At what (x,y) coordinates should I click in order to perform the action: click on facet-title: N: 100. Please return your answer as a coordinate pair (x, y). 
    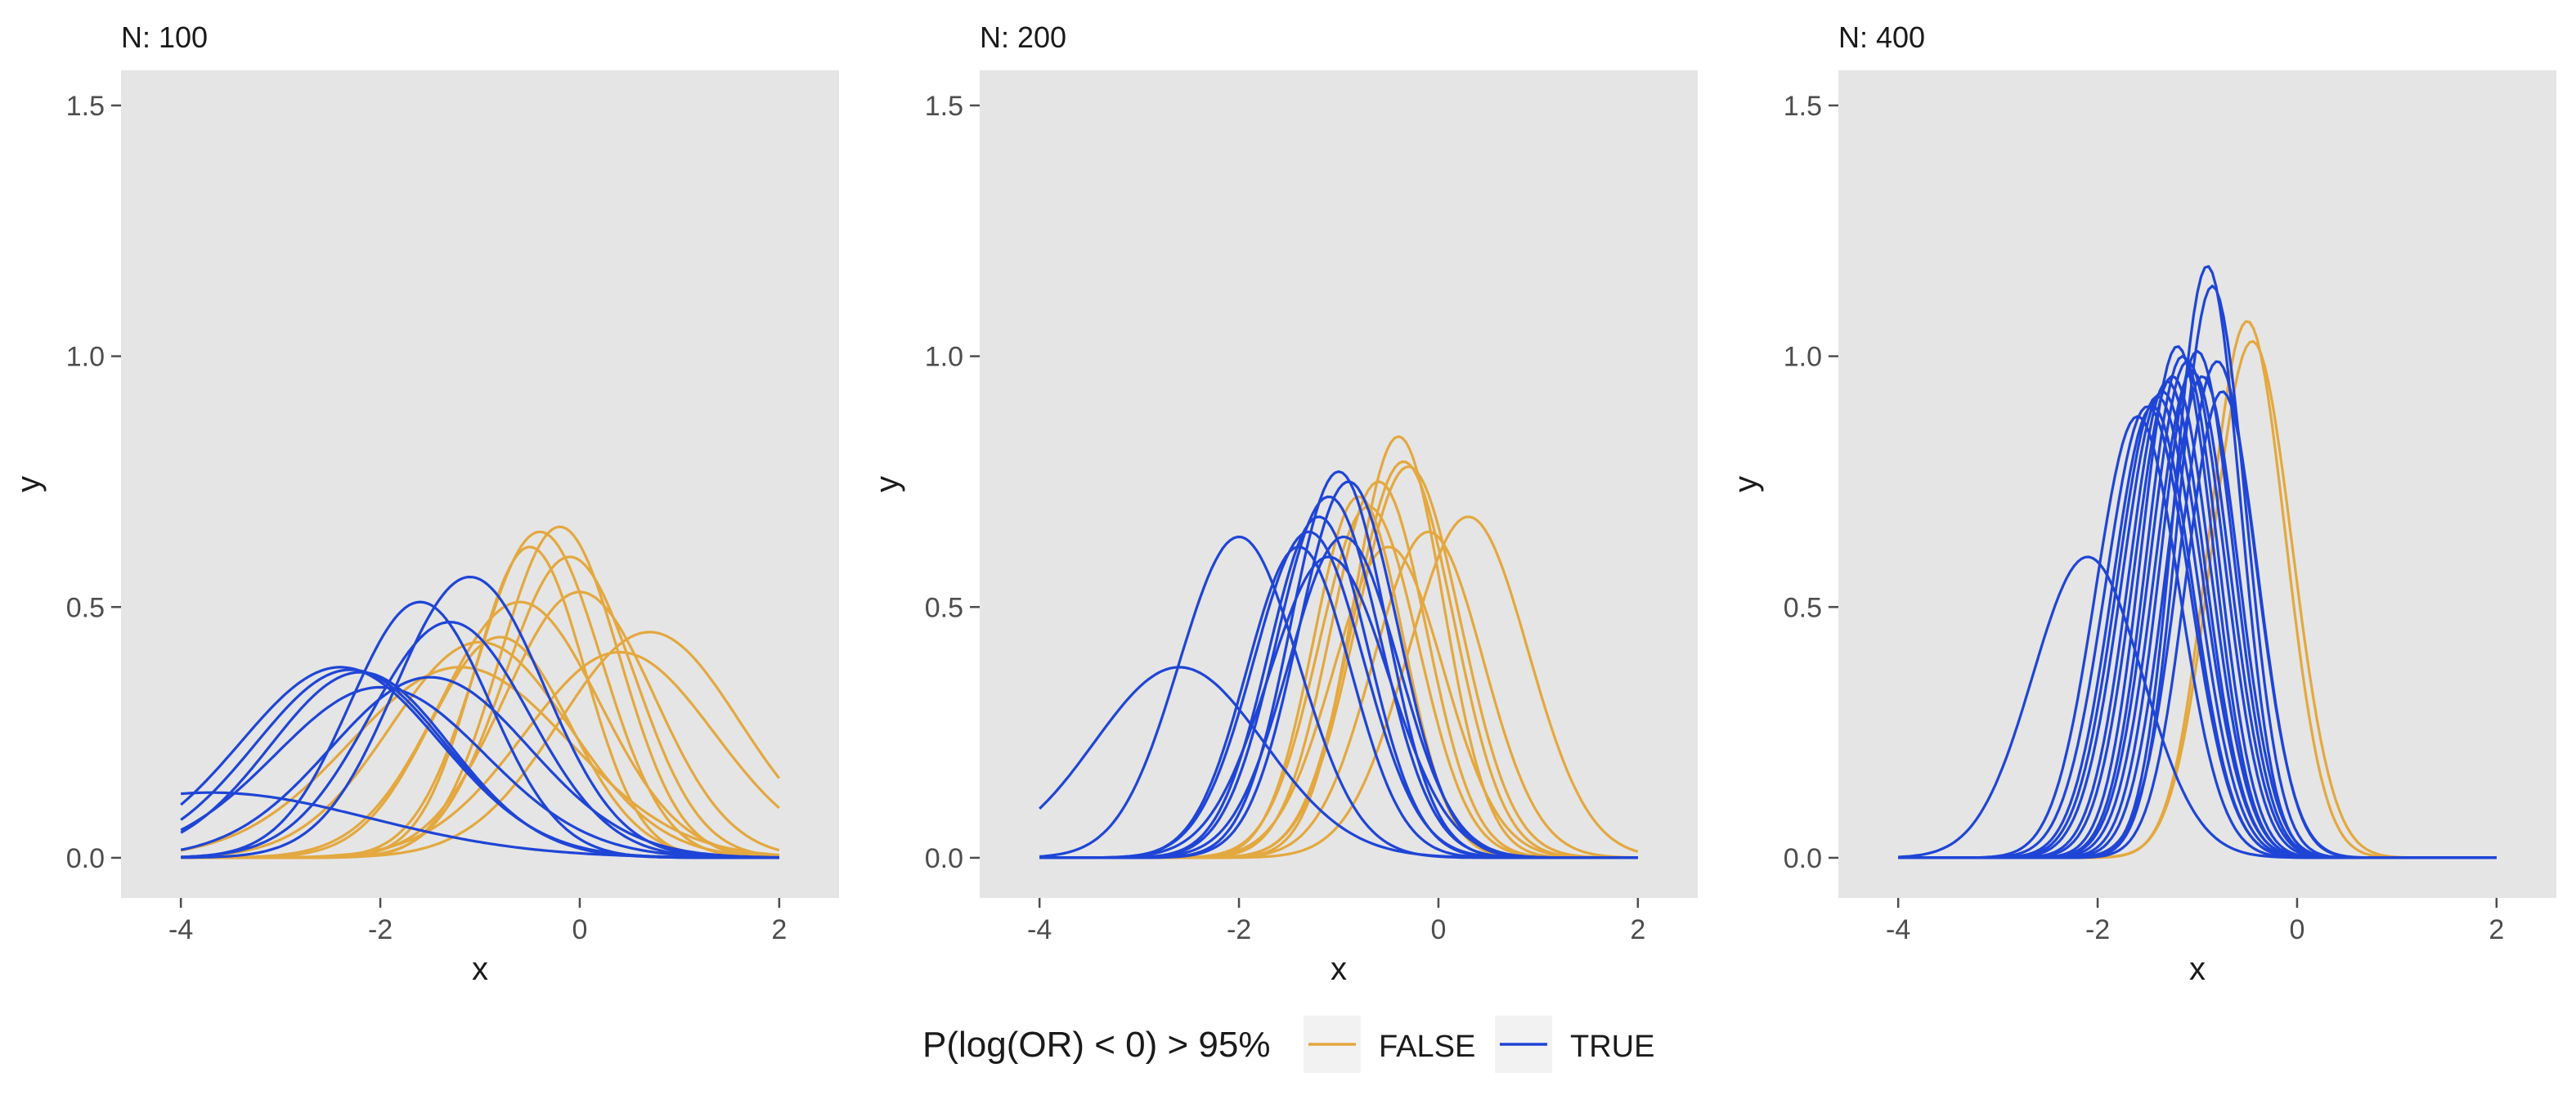
    Looking at the image, I should click on (164, 37).